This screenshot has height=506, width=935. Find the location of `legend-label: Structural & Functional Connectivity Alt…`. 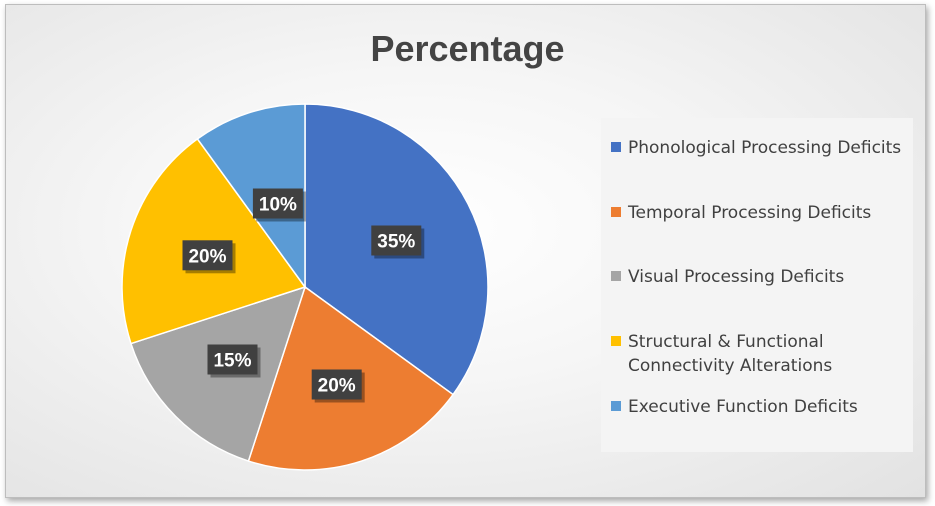

legend-label: Structural & Functional Connectivity Alt… is located at coordinates (730, 354).